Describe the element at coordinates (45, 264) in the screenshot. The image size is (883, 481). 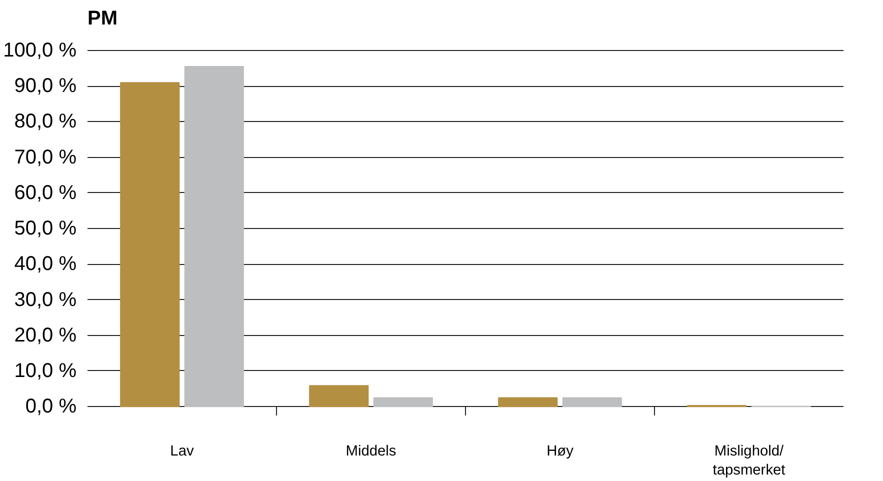
I see `y-tick-label: 40,0 %` at that location.